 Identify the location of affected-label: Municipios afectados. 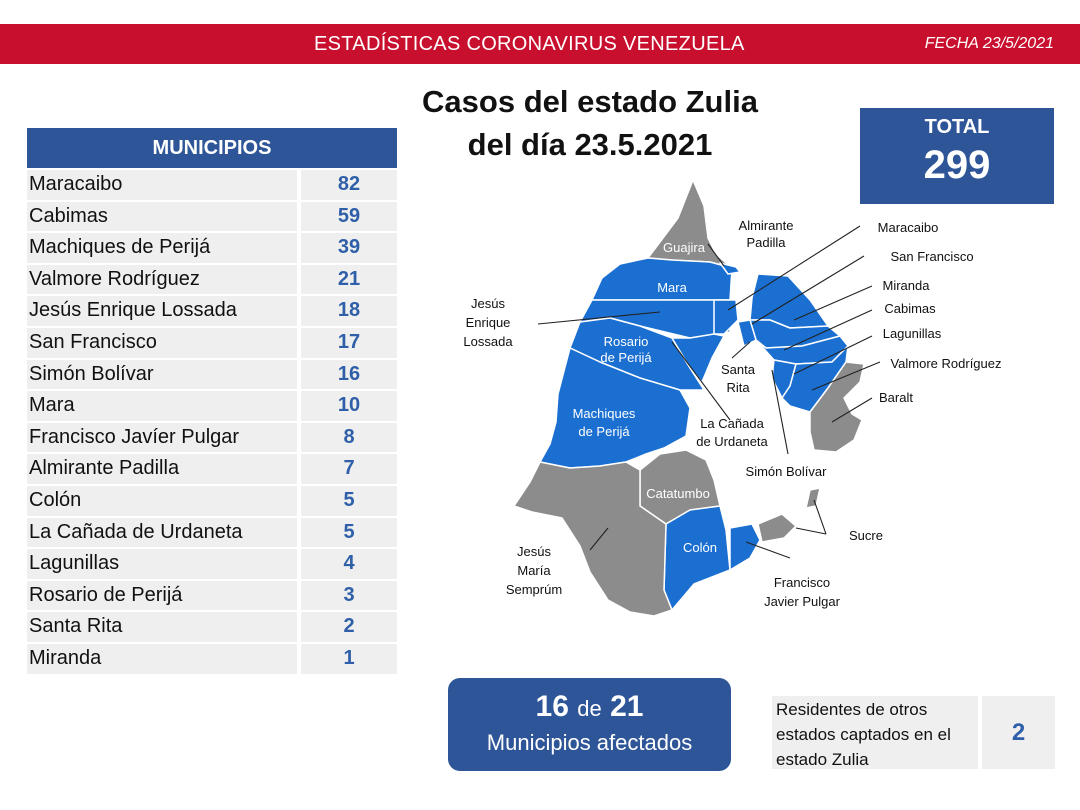
(589, 742).